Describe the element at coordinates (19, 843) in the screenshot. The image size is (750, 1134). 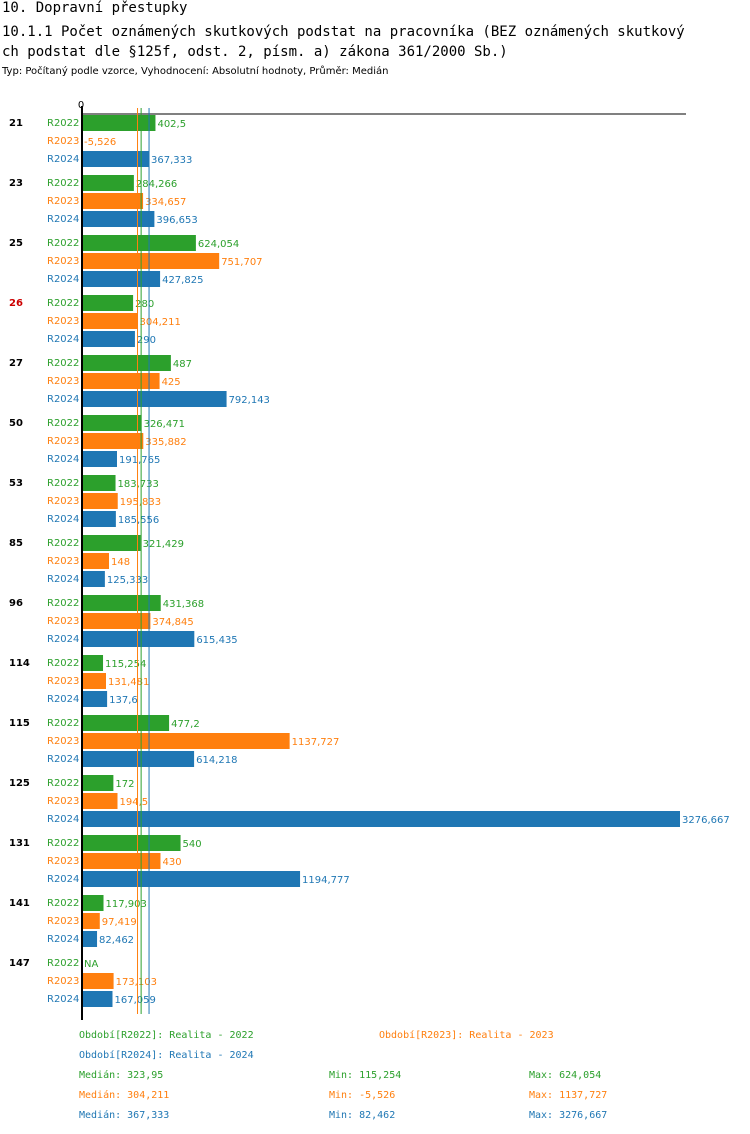
I see `category-label-131: 131` at that location.